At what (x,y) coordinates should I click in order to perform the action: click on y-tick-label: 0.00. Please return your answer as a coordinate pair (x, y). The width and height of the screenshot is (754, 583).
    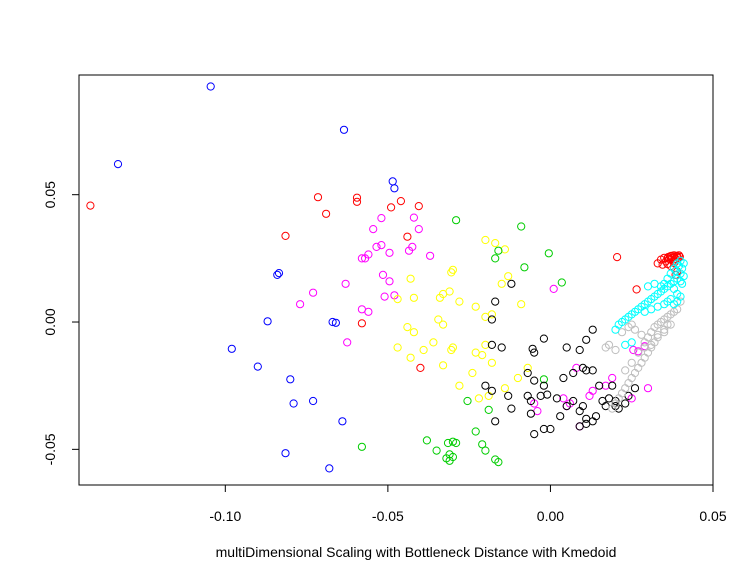
    Looking at the image, I should click on (50, 321).